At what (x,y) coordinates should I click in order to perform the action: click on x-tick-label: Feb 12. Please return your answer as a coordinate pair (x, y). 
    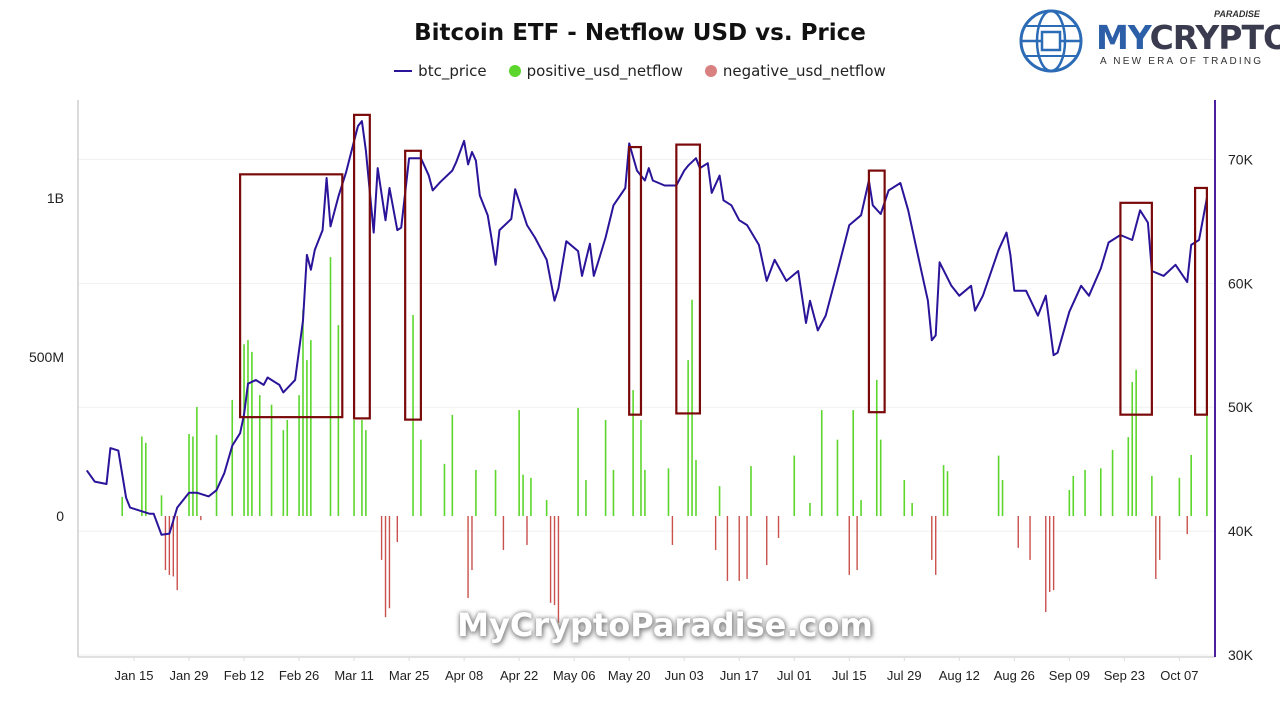
    Looking at the image, I should click on (244, 675).